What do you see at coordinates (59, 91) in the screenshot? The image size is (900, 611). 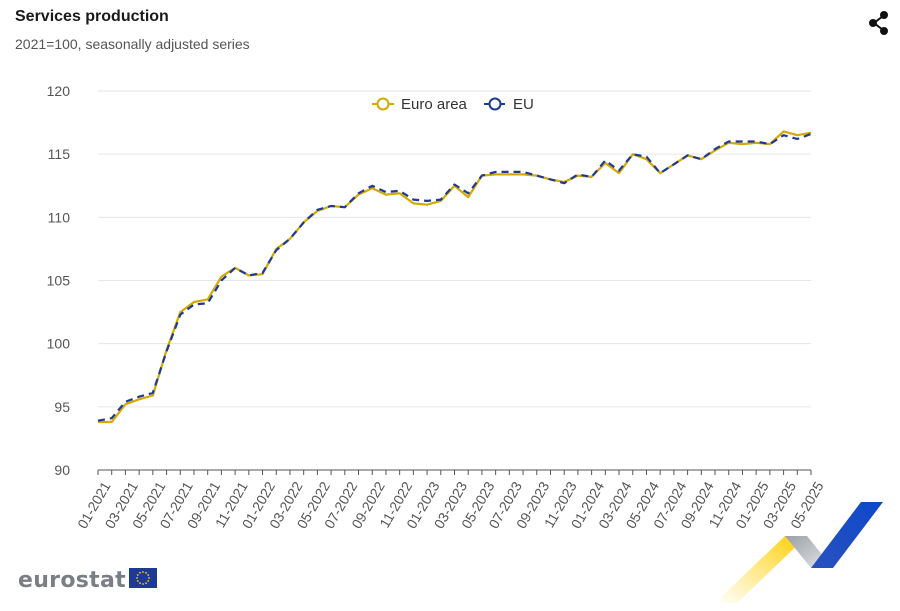 I see `y-tick-label: 120` at bounding box center [59, 91].